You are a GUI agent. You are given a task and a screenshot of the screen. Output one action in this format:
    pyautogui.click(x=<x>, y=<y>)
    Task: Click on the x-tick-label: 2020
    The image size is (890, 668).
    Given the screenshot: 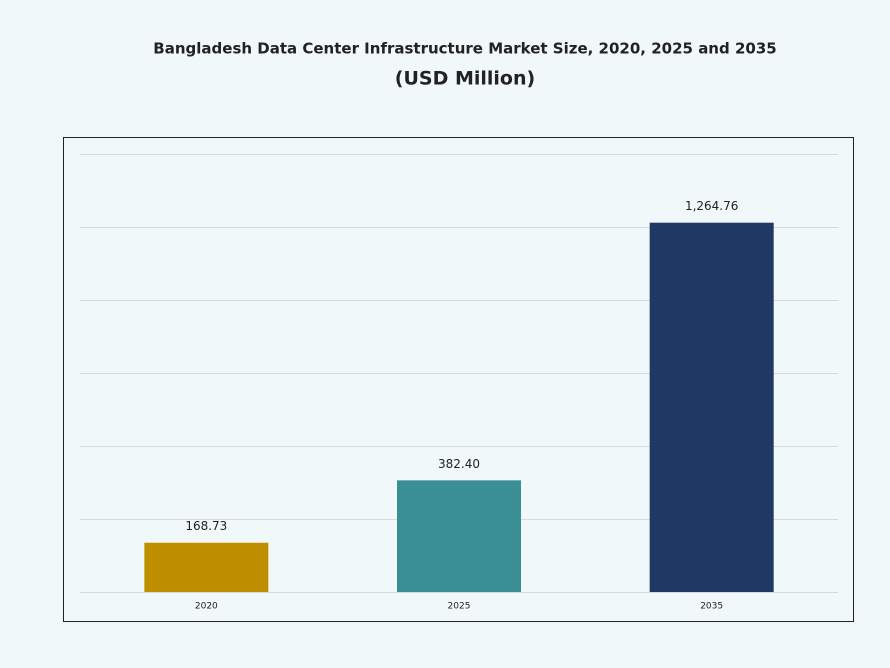 What is the action you would take?
    pyautogui.click(x=206, y=607)
    